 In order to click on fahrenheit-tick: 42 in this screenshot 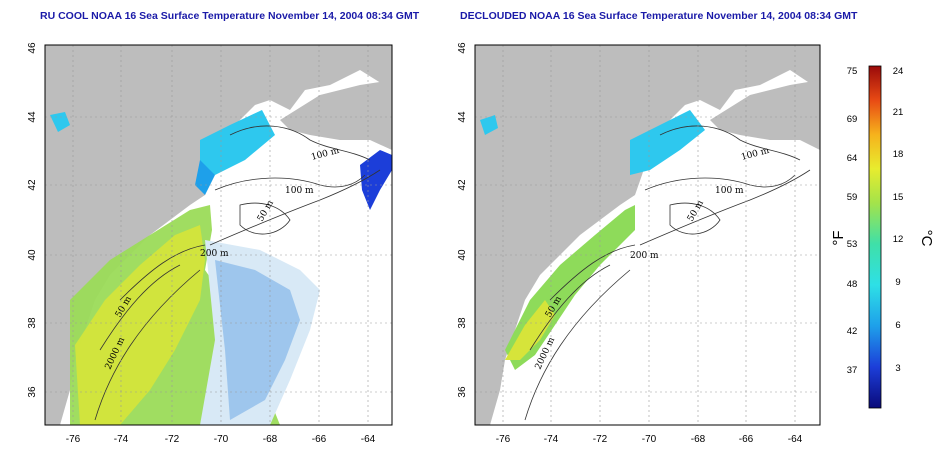, I will do `click(852, 331)`.